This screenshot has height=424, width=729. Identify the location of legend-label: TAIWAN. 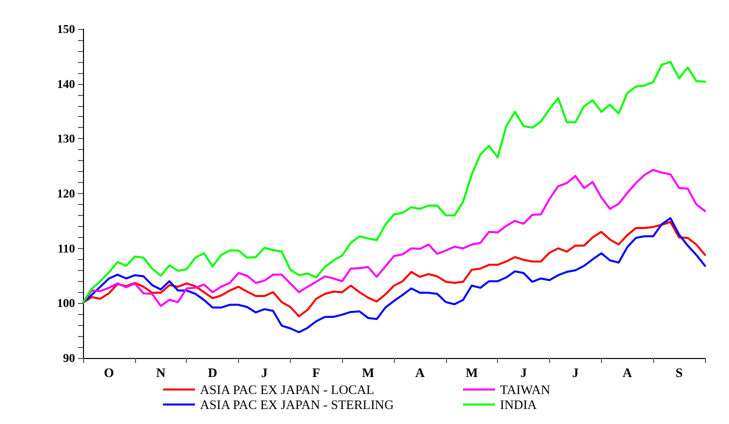
(525, 389).